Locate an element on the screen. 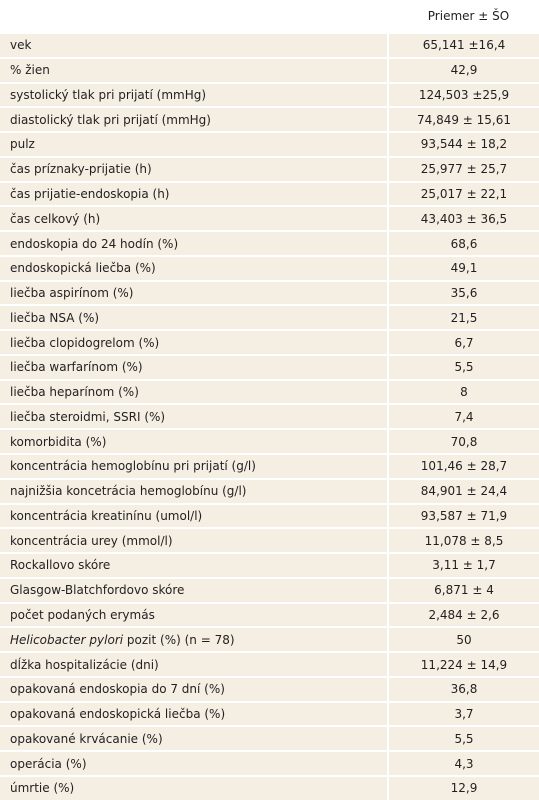 The width and height of the screenshot is (539, 800). row-label-cell: operácia (%) is located at coordinates (194, 763).